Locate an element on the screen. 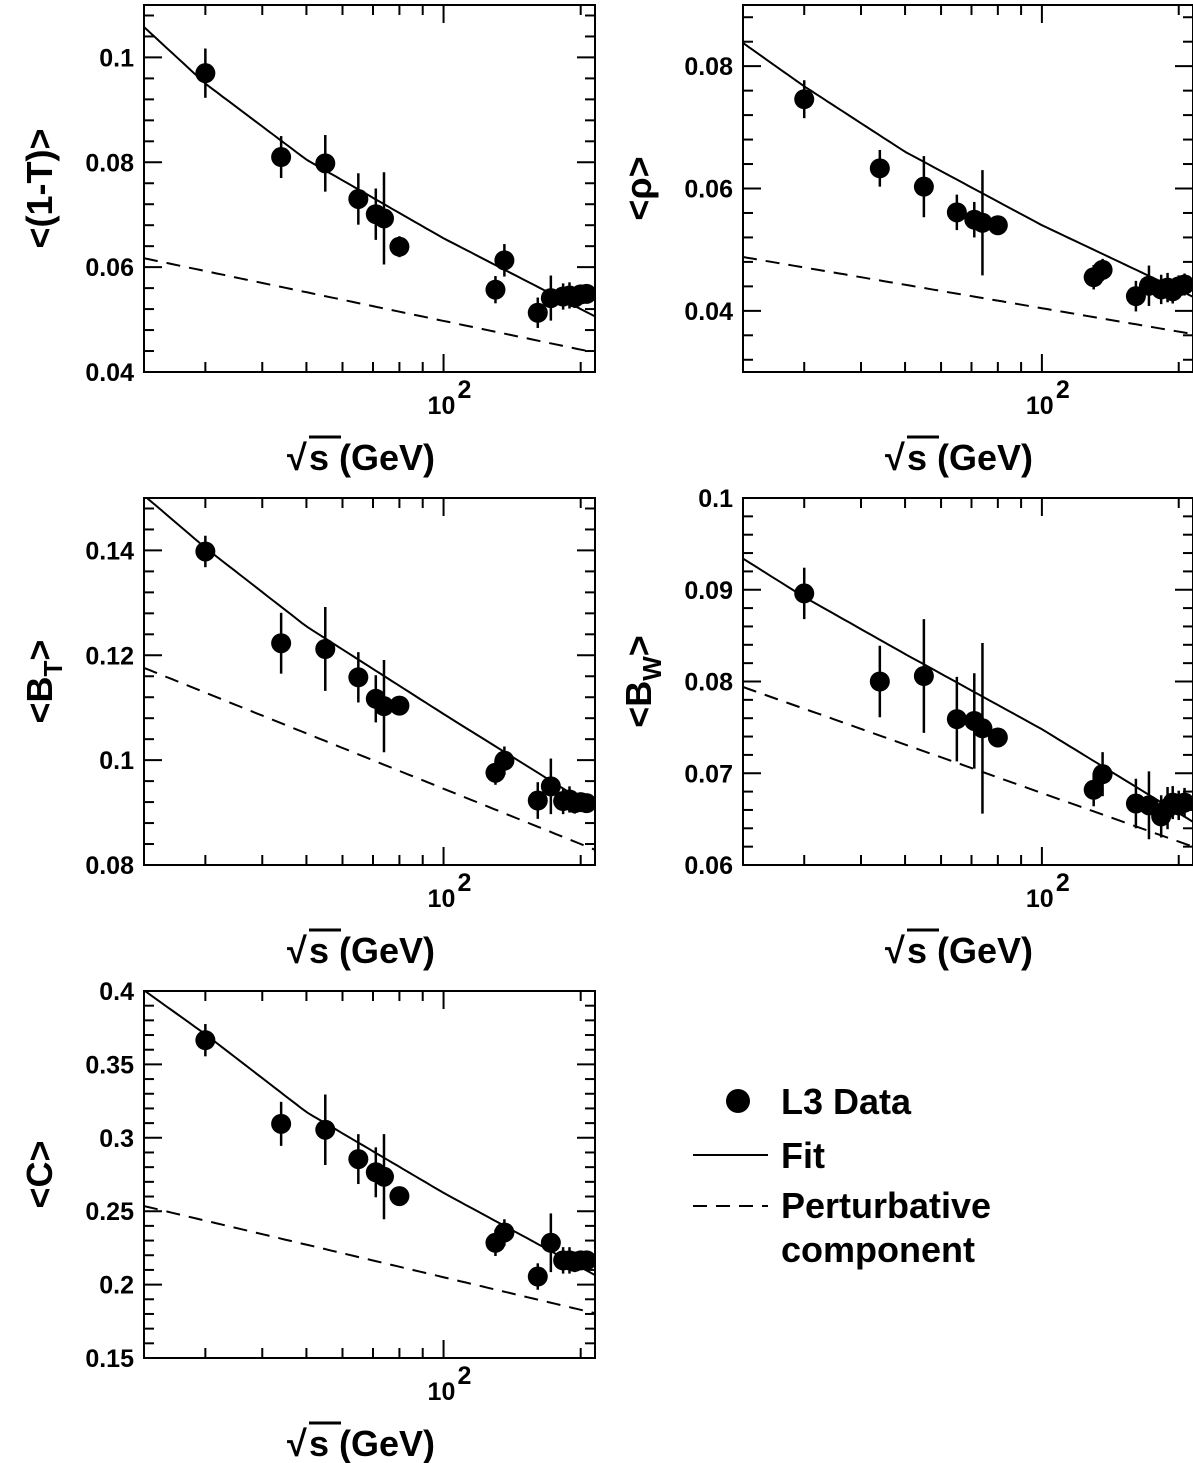  y-tick-label: 0.4 is located at coordinates (116, 992).